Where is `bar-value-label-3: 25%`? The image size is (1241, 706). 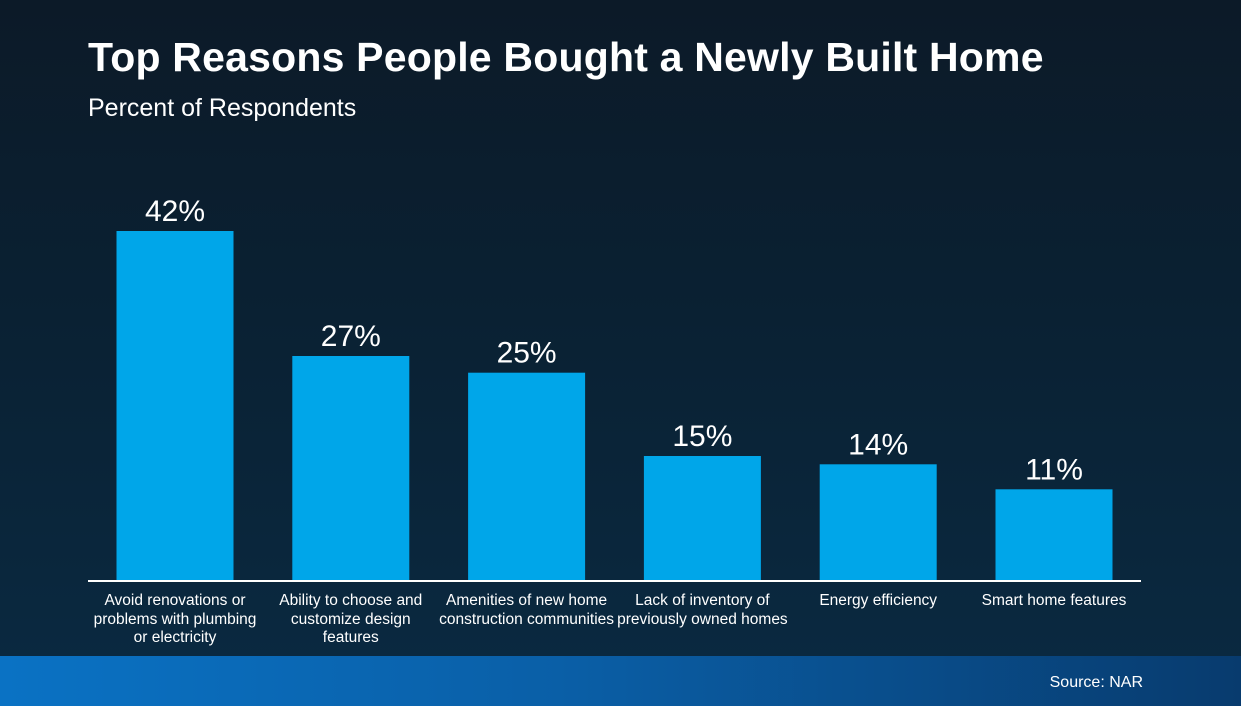
bar-value-label-3: 25% is located at coordinates (527, 353).